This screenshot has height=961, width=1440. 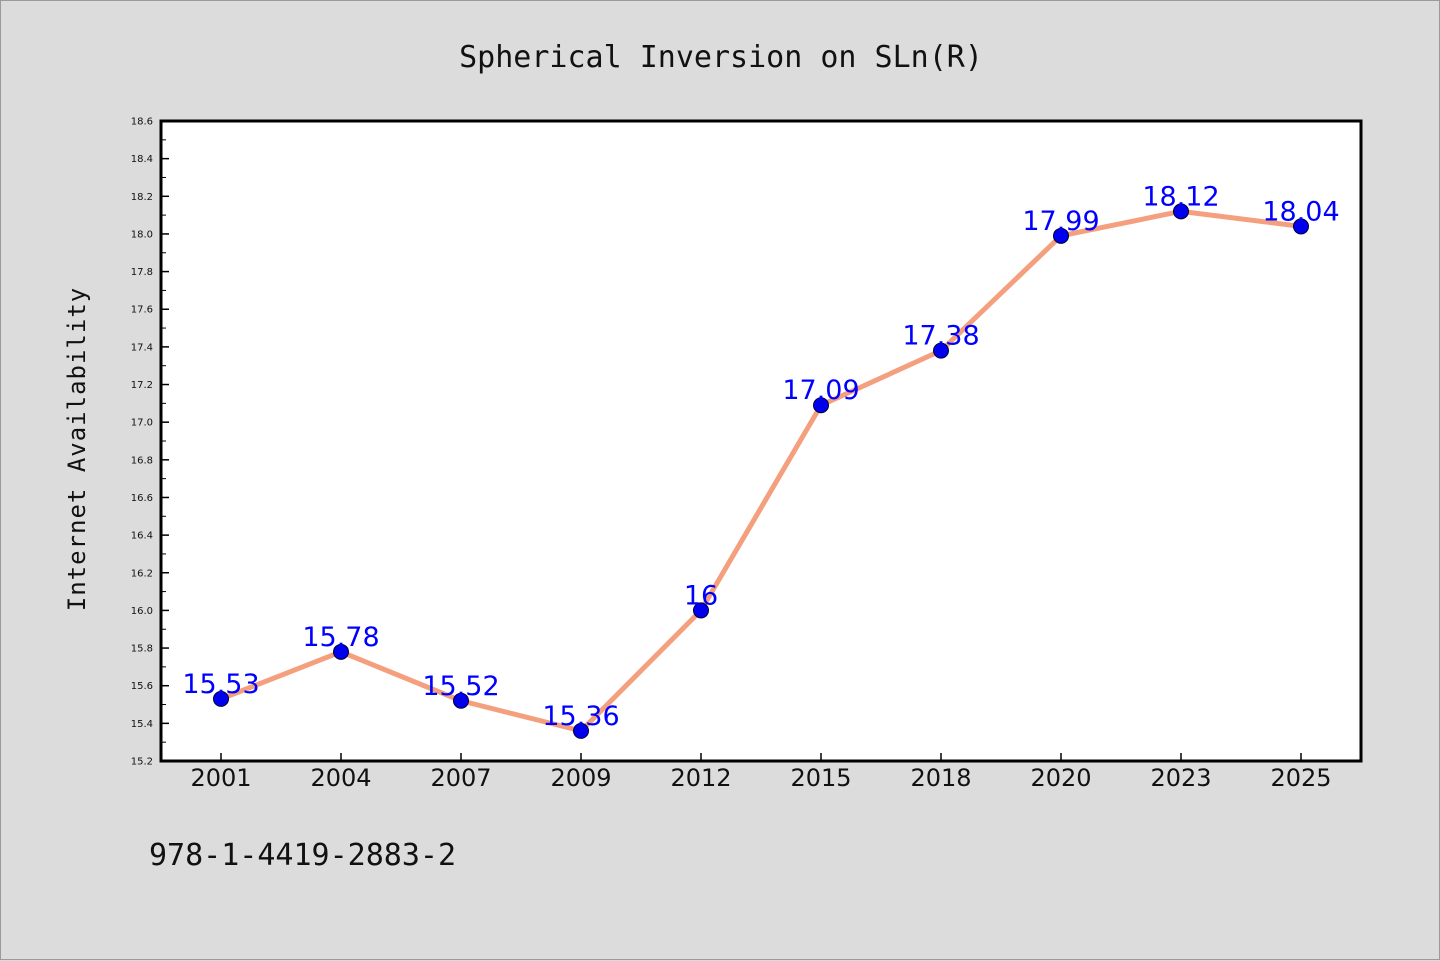 I want to click on y-tick-label: 17.6, so click(x=142, y=310).